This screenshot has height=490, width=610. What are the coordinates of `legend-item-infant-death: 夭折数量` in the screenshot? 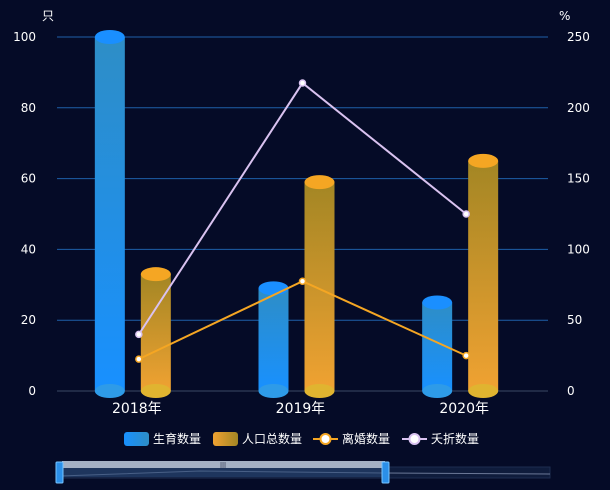 It's located at (440, 438).